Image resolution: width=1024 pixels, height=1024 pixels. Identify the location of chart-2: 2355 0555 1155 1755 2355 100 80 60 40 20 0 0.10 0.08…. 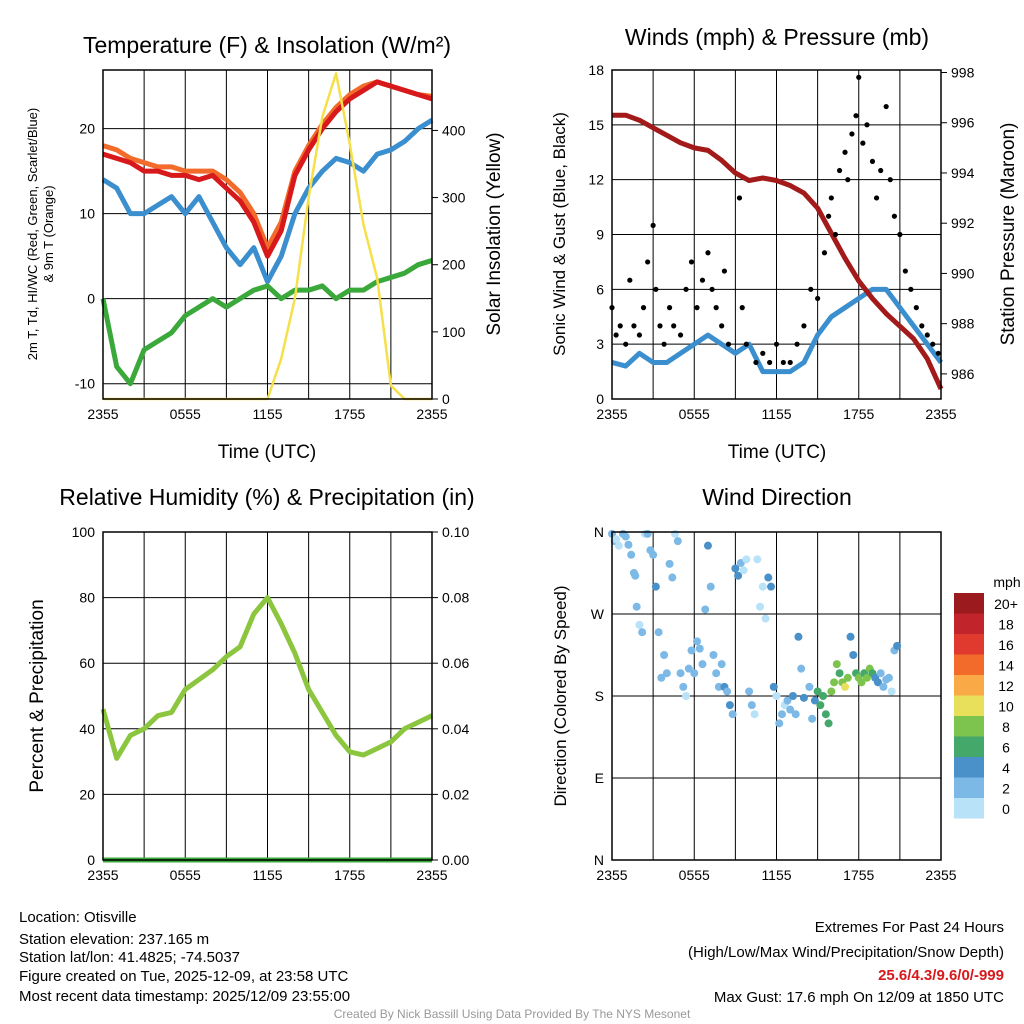
(271, 703).